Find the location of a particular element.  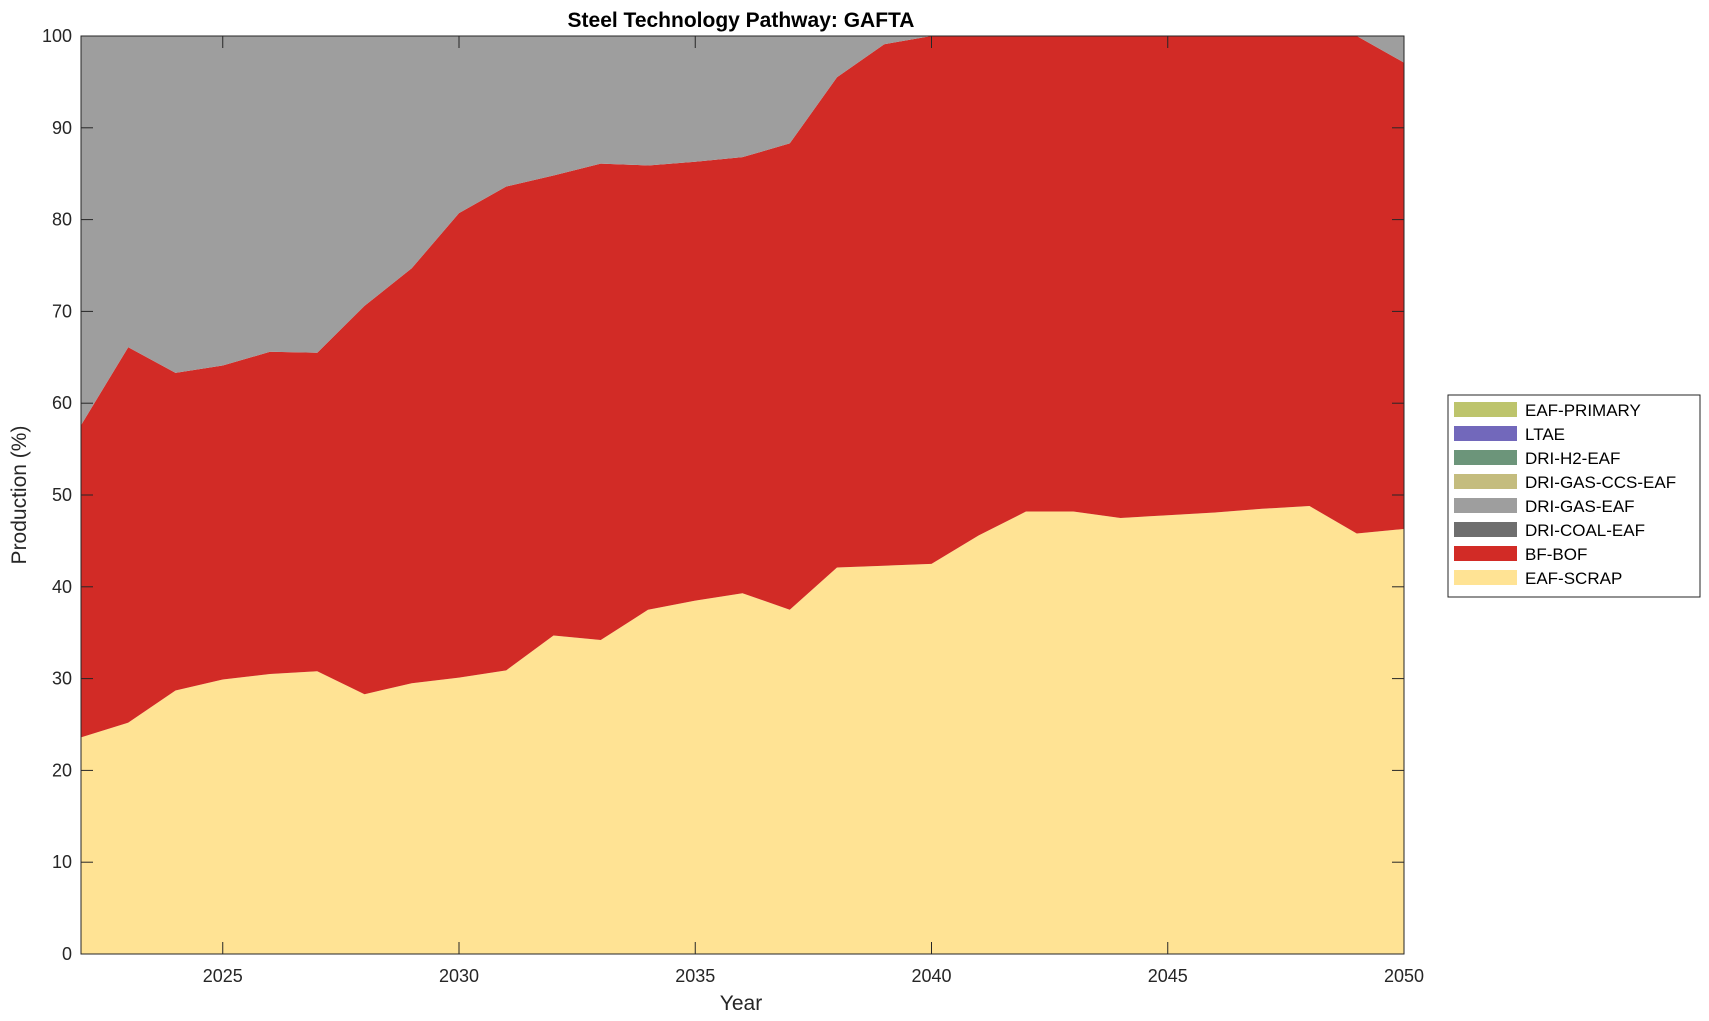

y-tick-label: 90 is located at coordinates (62, 128).